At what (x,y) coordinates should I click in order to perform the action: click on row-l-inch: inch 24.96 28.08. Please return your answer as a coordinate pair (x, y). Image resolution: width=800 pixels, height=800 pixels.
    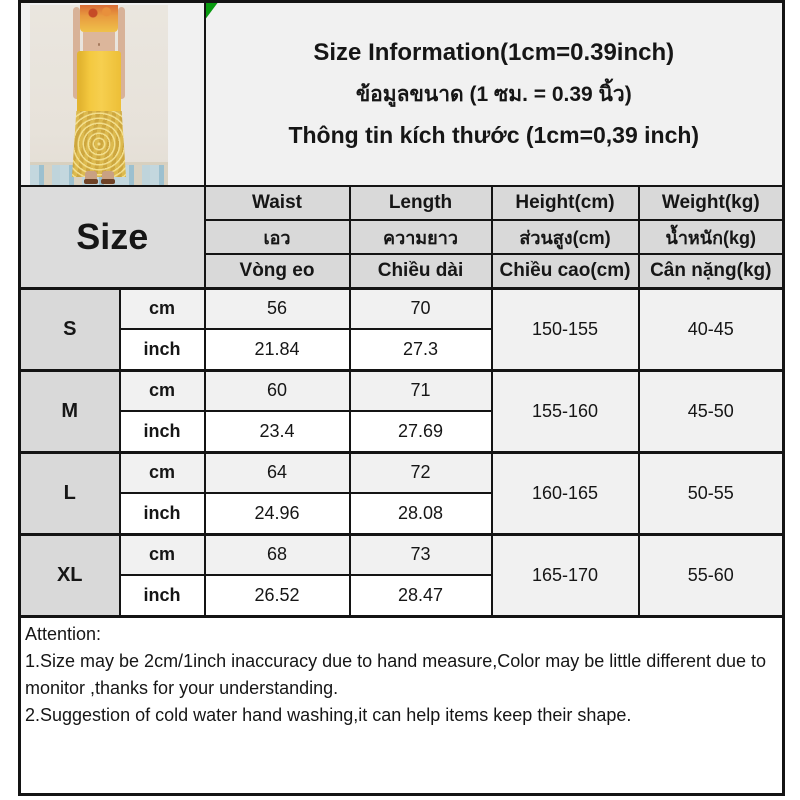
    Looking at the image, I should click on (402, 513).